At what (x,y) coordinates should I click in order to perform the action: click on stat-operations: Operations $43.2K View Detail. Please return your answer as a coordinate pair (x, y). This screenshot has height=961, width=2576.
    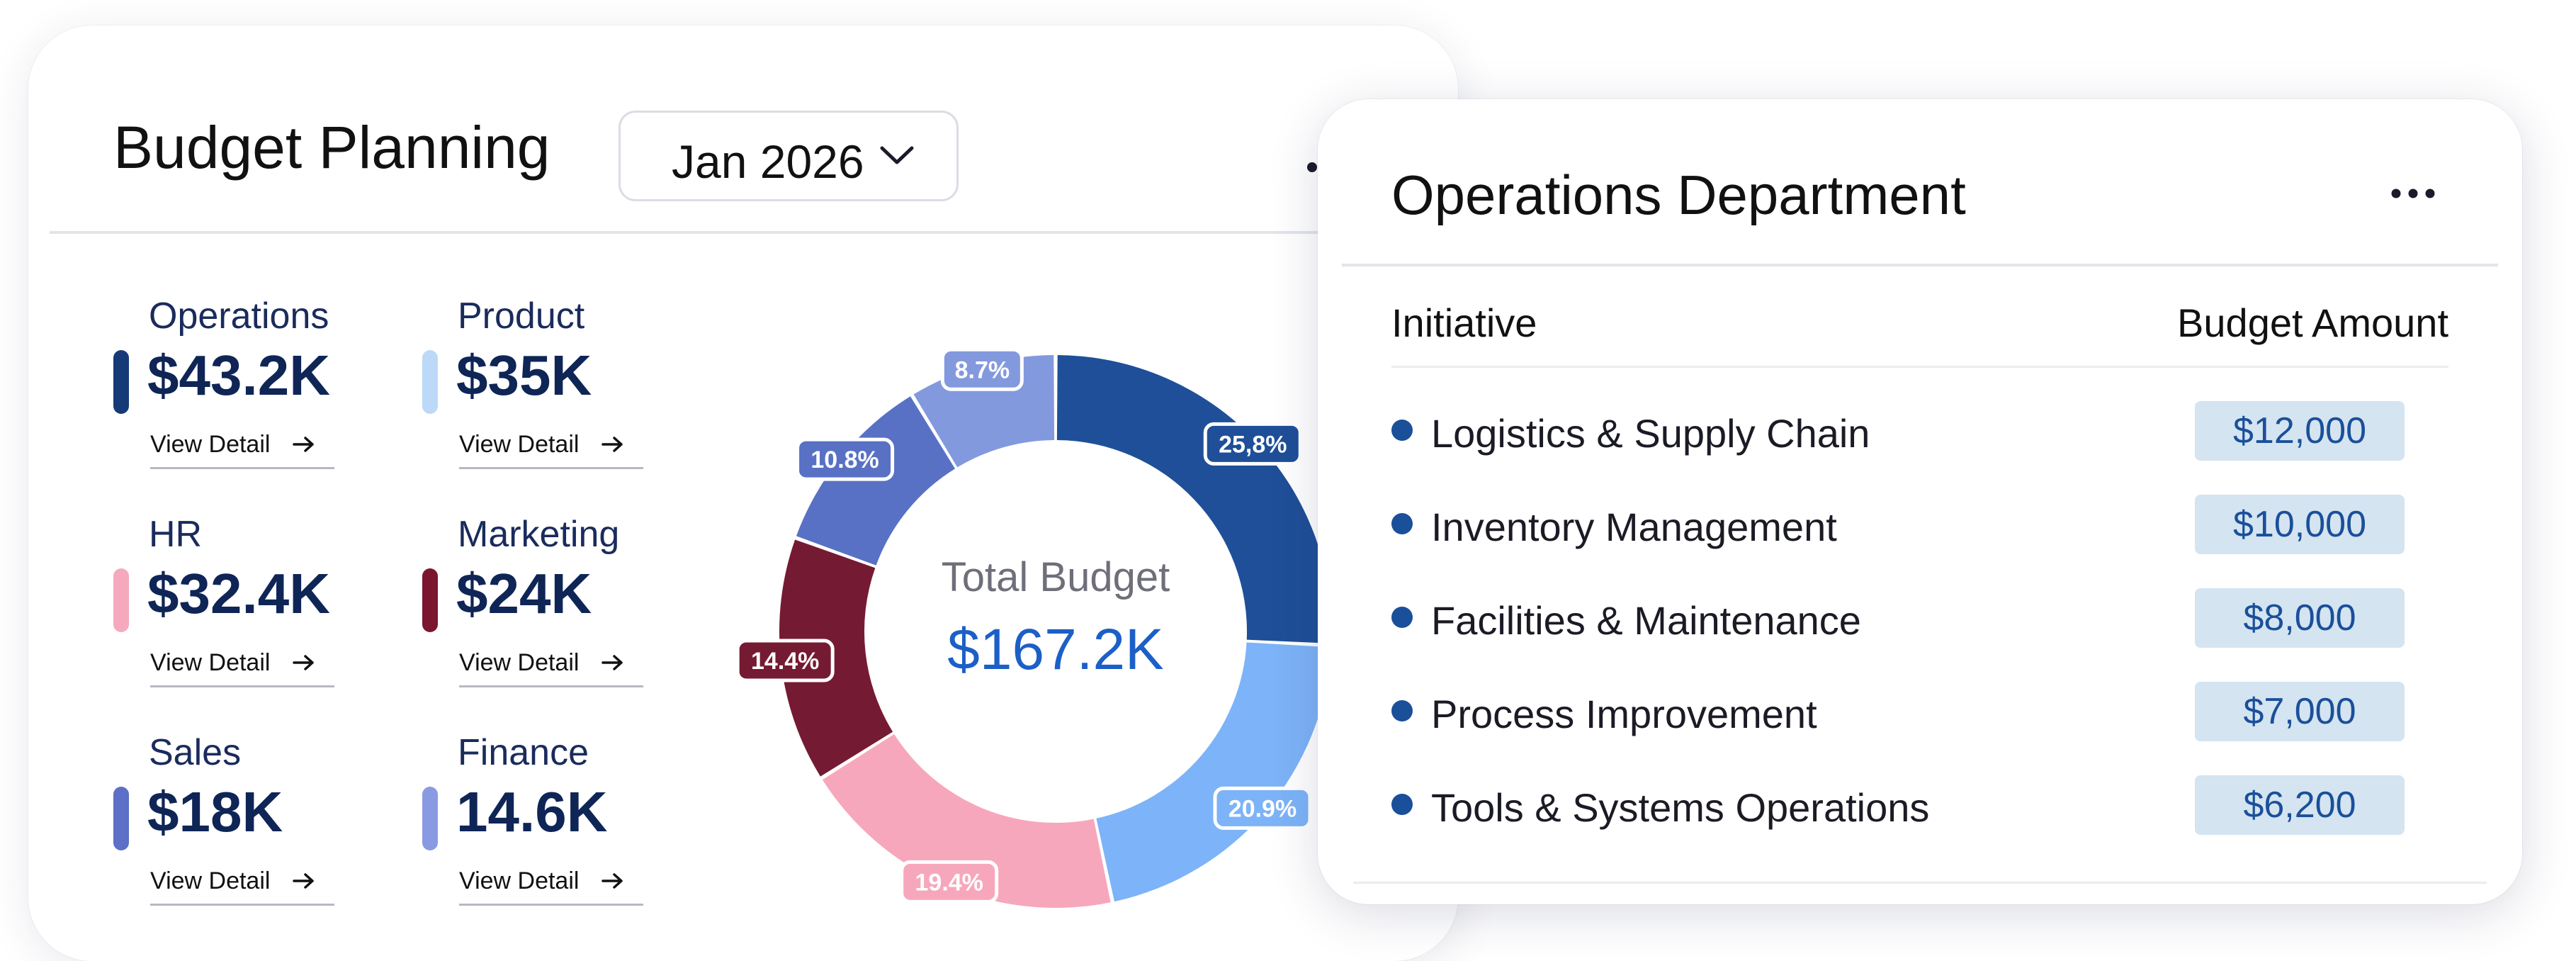
    Looking at the image, I should click on (237, 386).